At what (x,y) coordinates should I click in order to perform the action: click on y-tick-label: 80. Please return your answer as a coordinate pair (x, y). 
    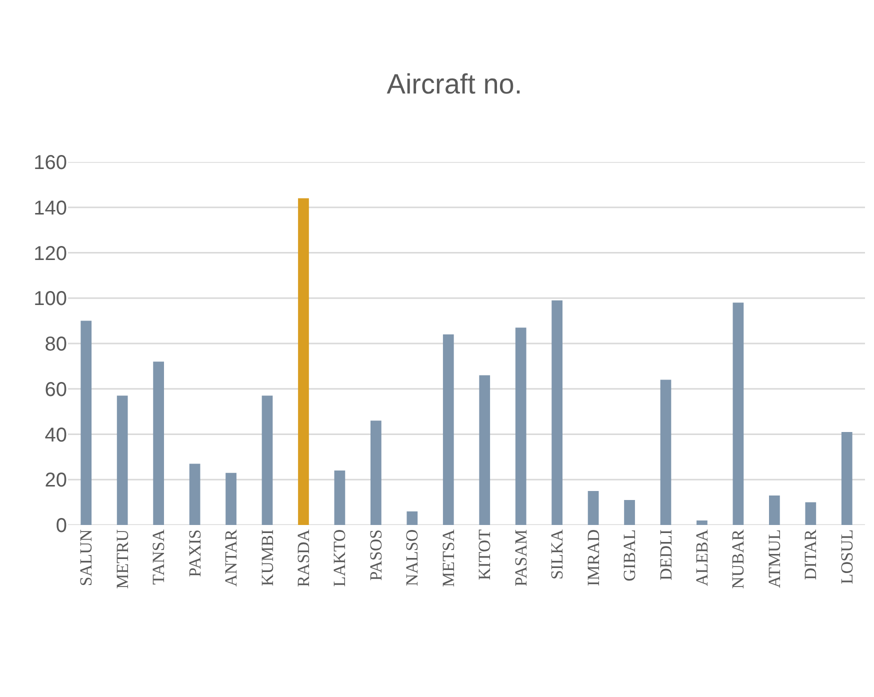
    Looking at the image, I should click on (55, 345).